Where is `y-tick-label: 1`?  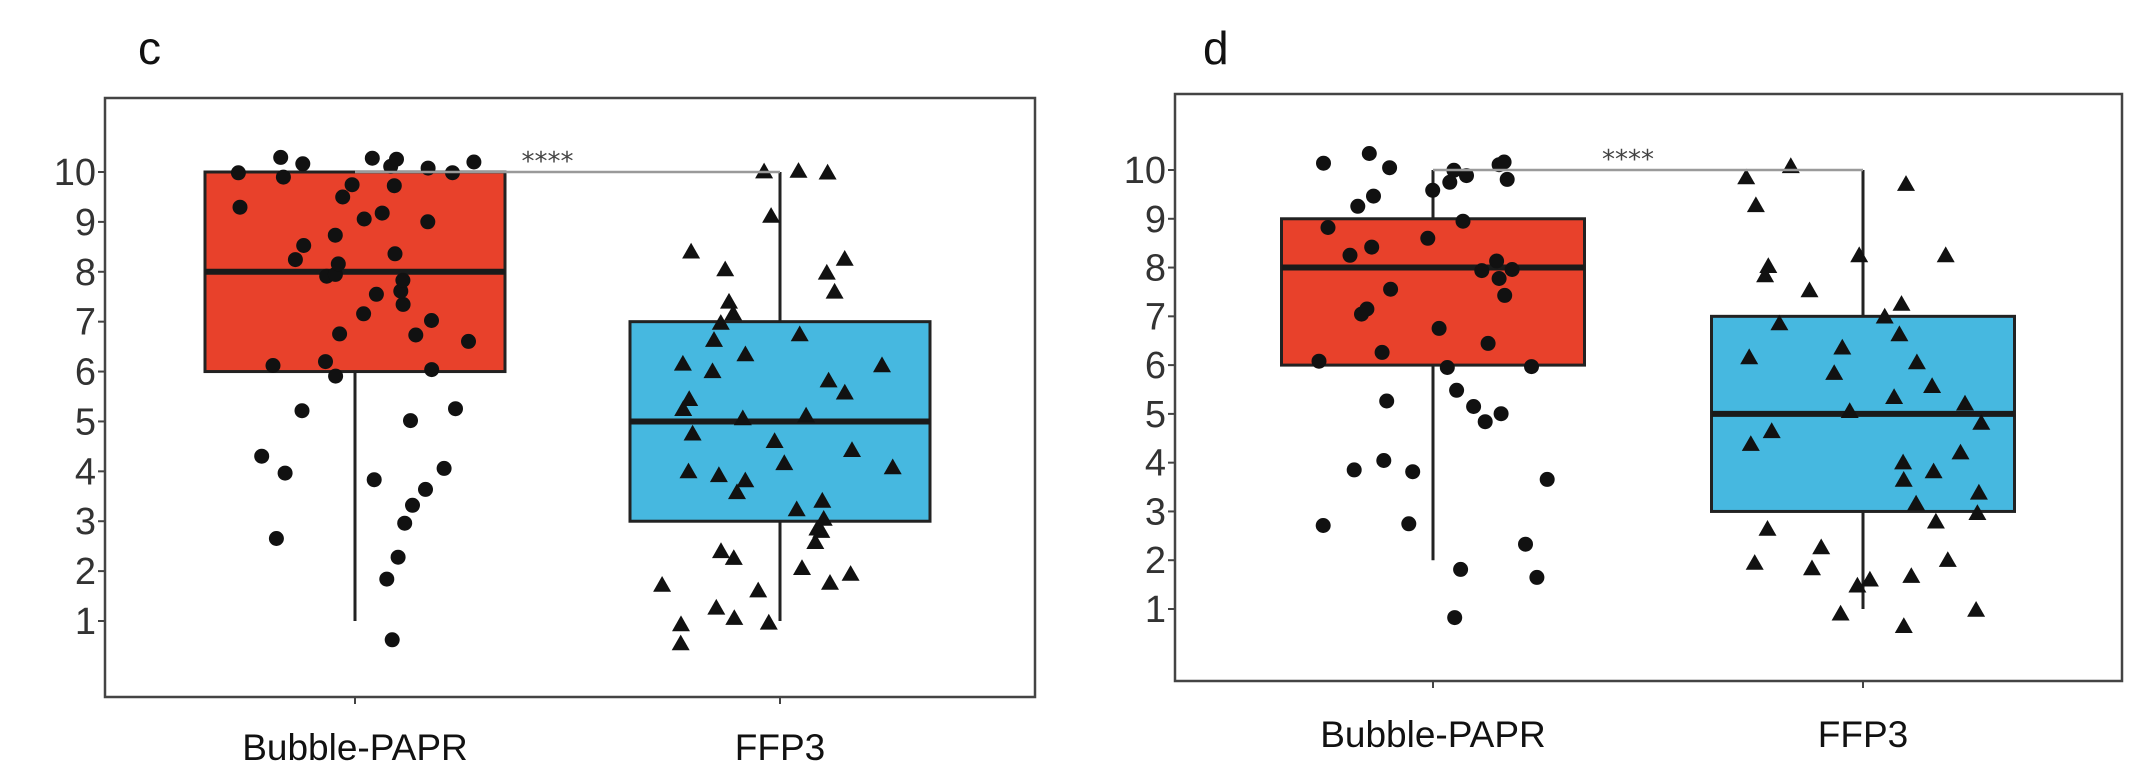
y-tick-label: 1 is located at coordinates (85, 622).